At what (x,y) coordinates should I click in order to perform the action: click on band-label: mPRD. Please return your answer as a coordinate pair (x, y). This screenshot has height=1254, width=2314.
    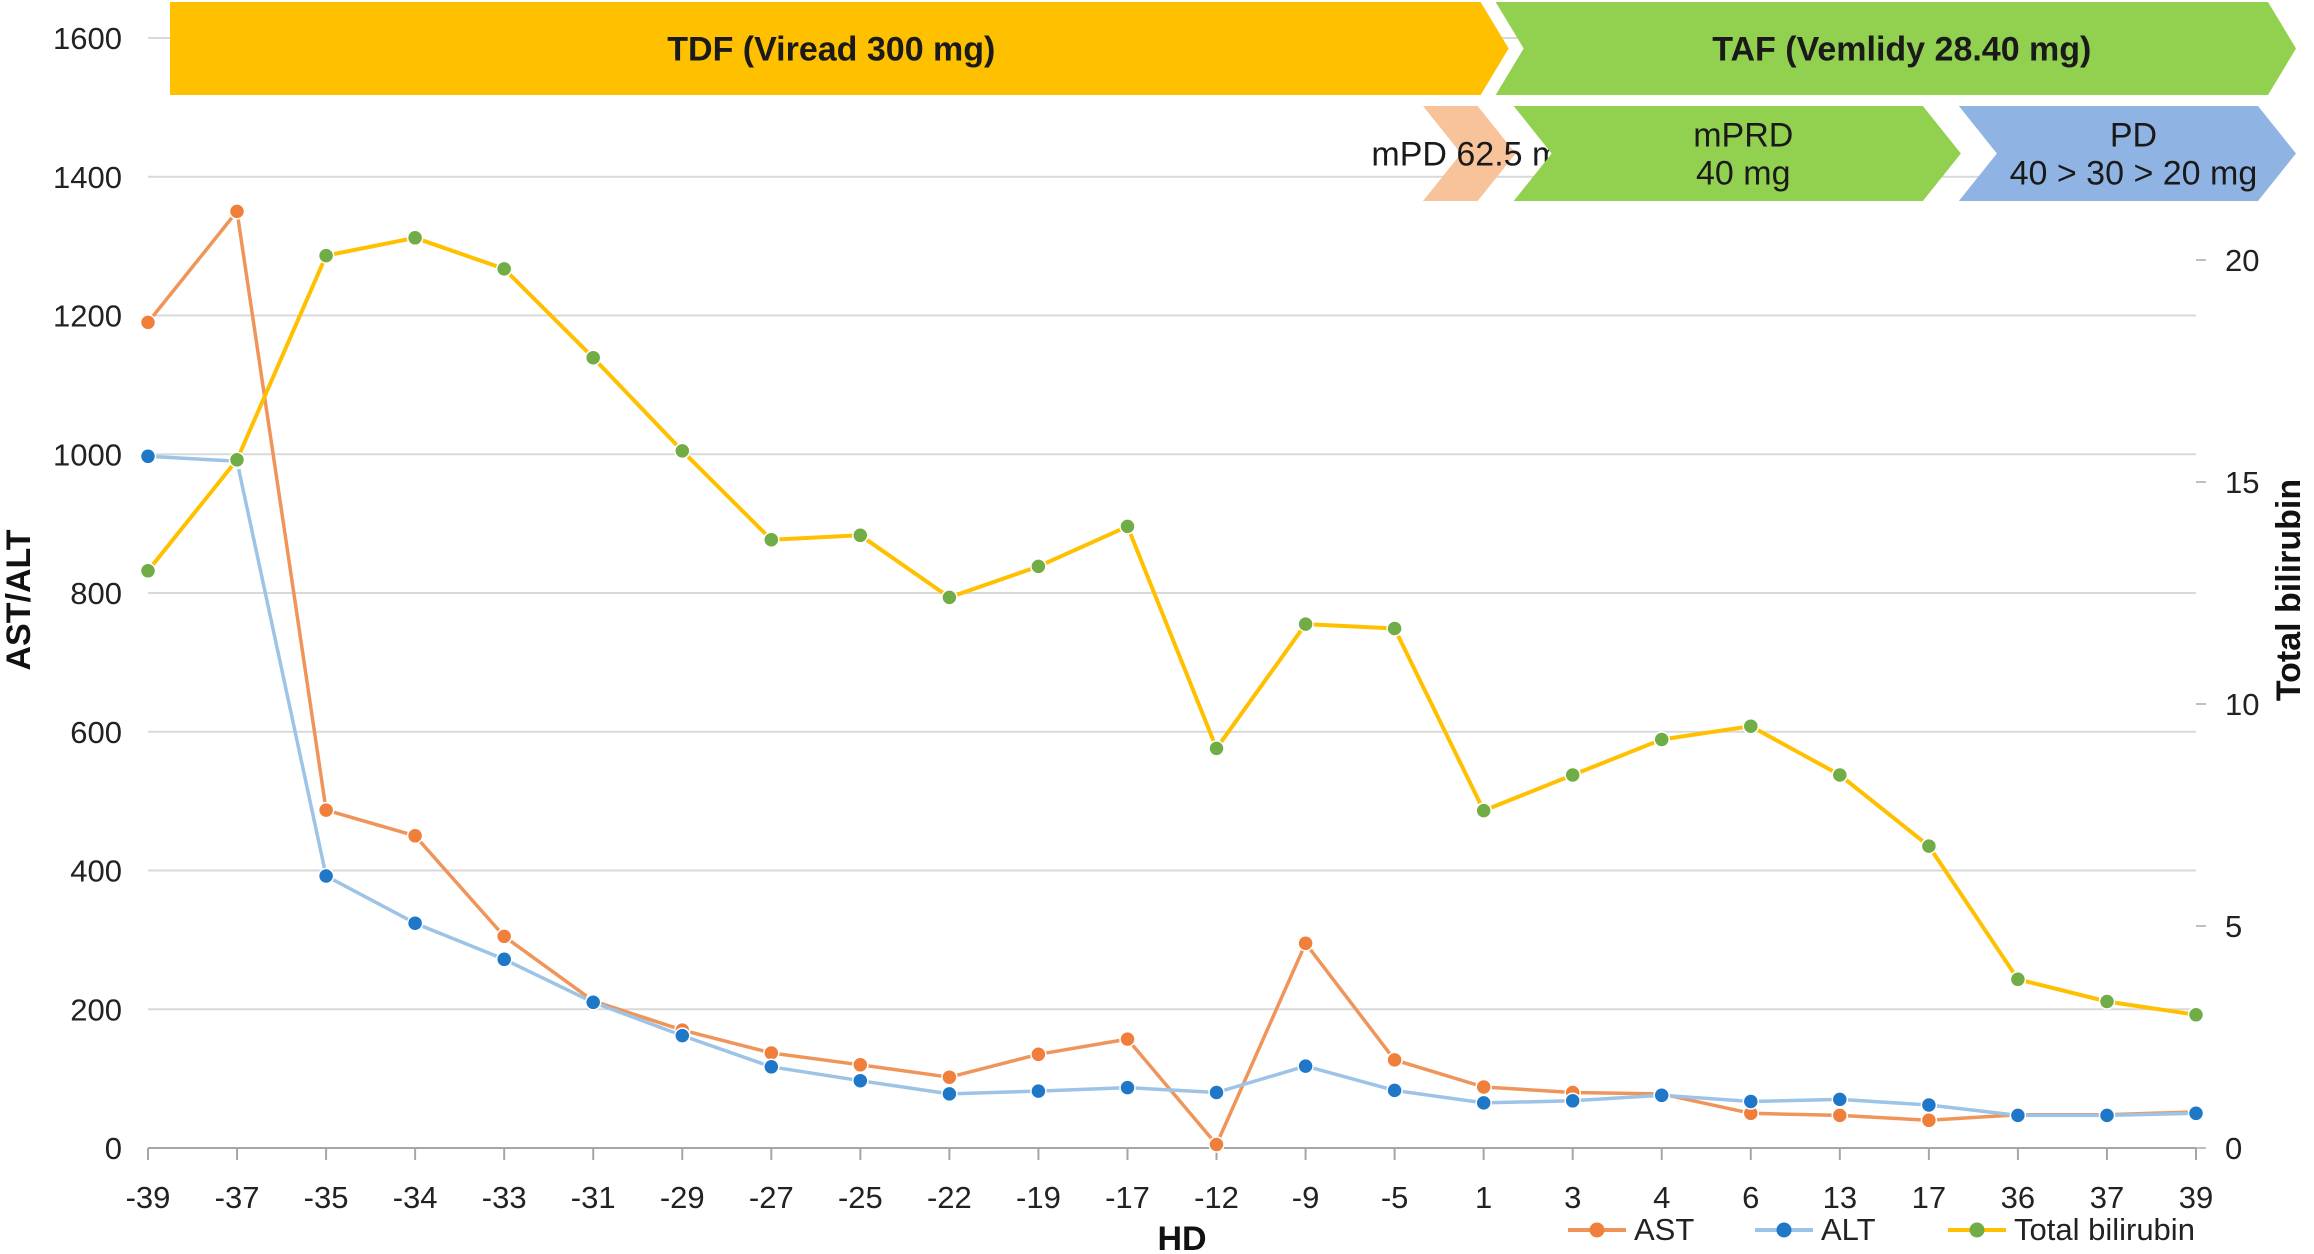
    Looking at the image, I should click on (1743, 136).